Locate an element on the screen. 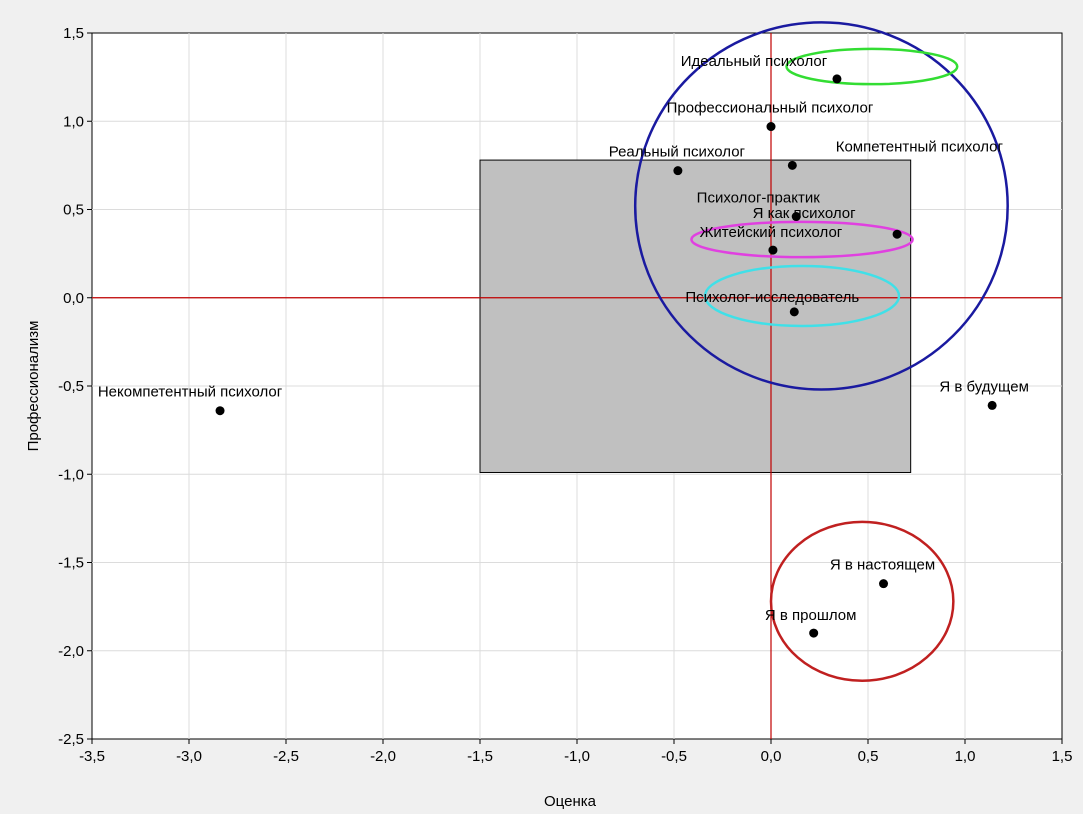 Image resolution: width=1083 pixels, height=814 pixels. point-label: Идеальный психолог is located at coordinates (754, 61).